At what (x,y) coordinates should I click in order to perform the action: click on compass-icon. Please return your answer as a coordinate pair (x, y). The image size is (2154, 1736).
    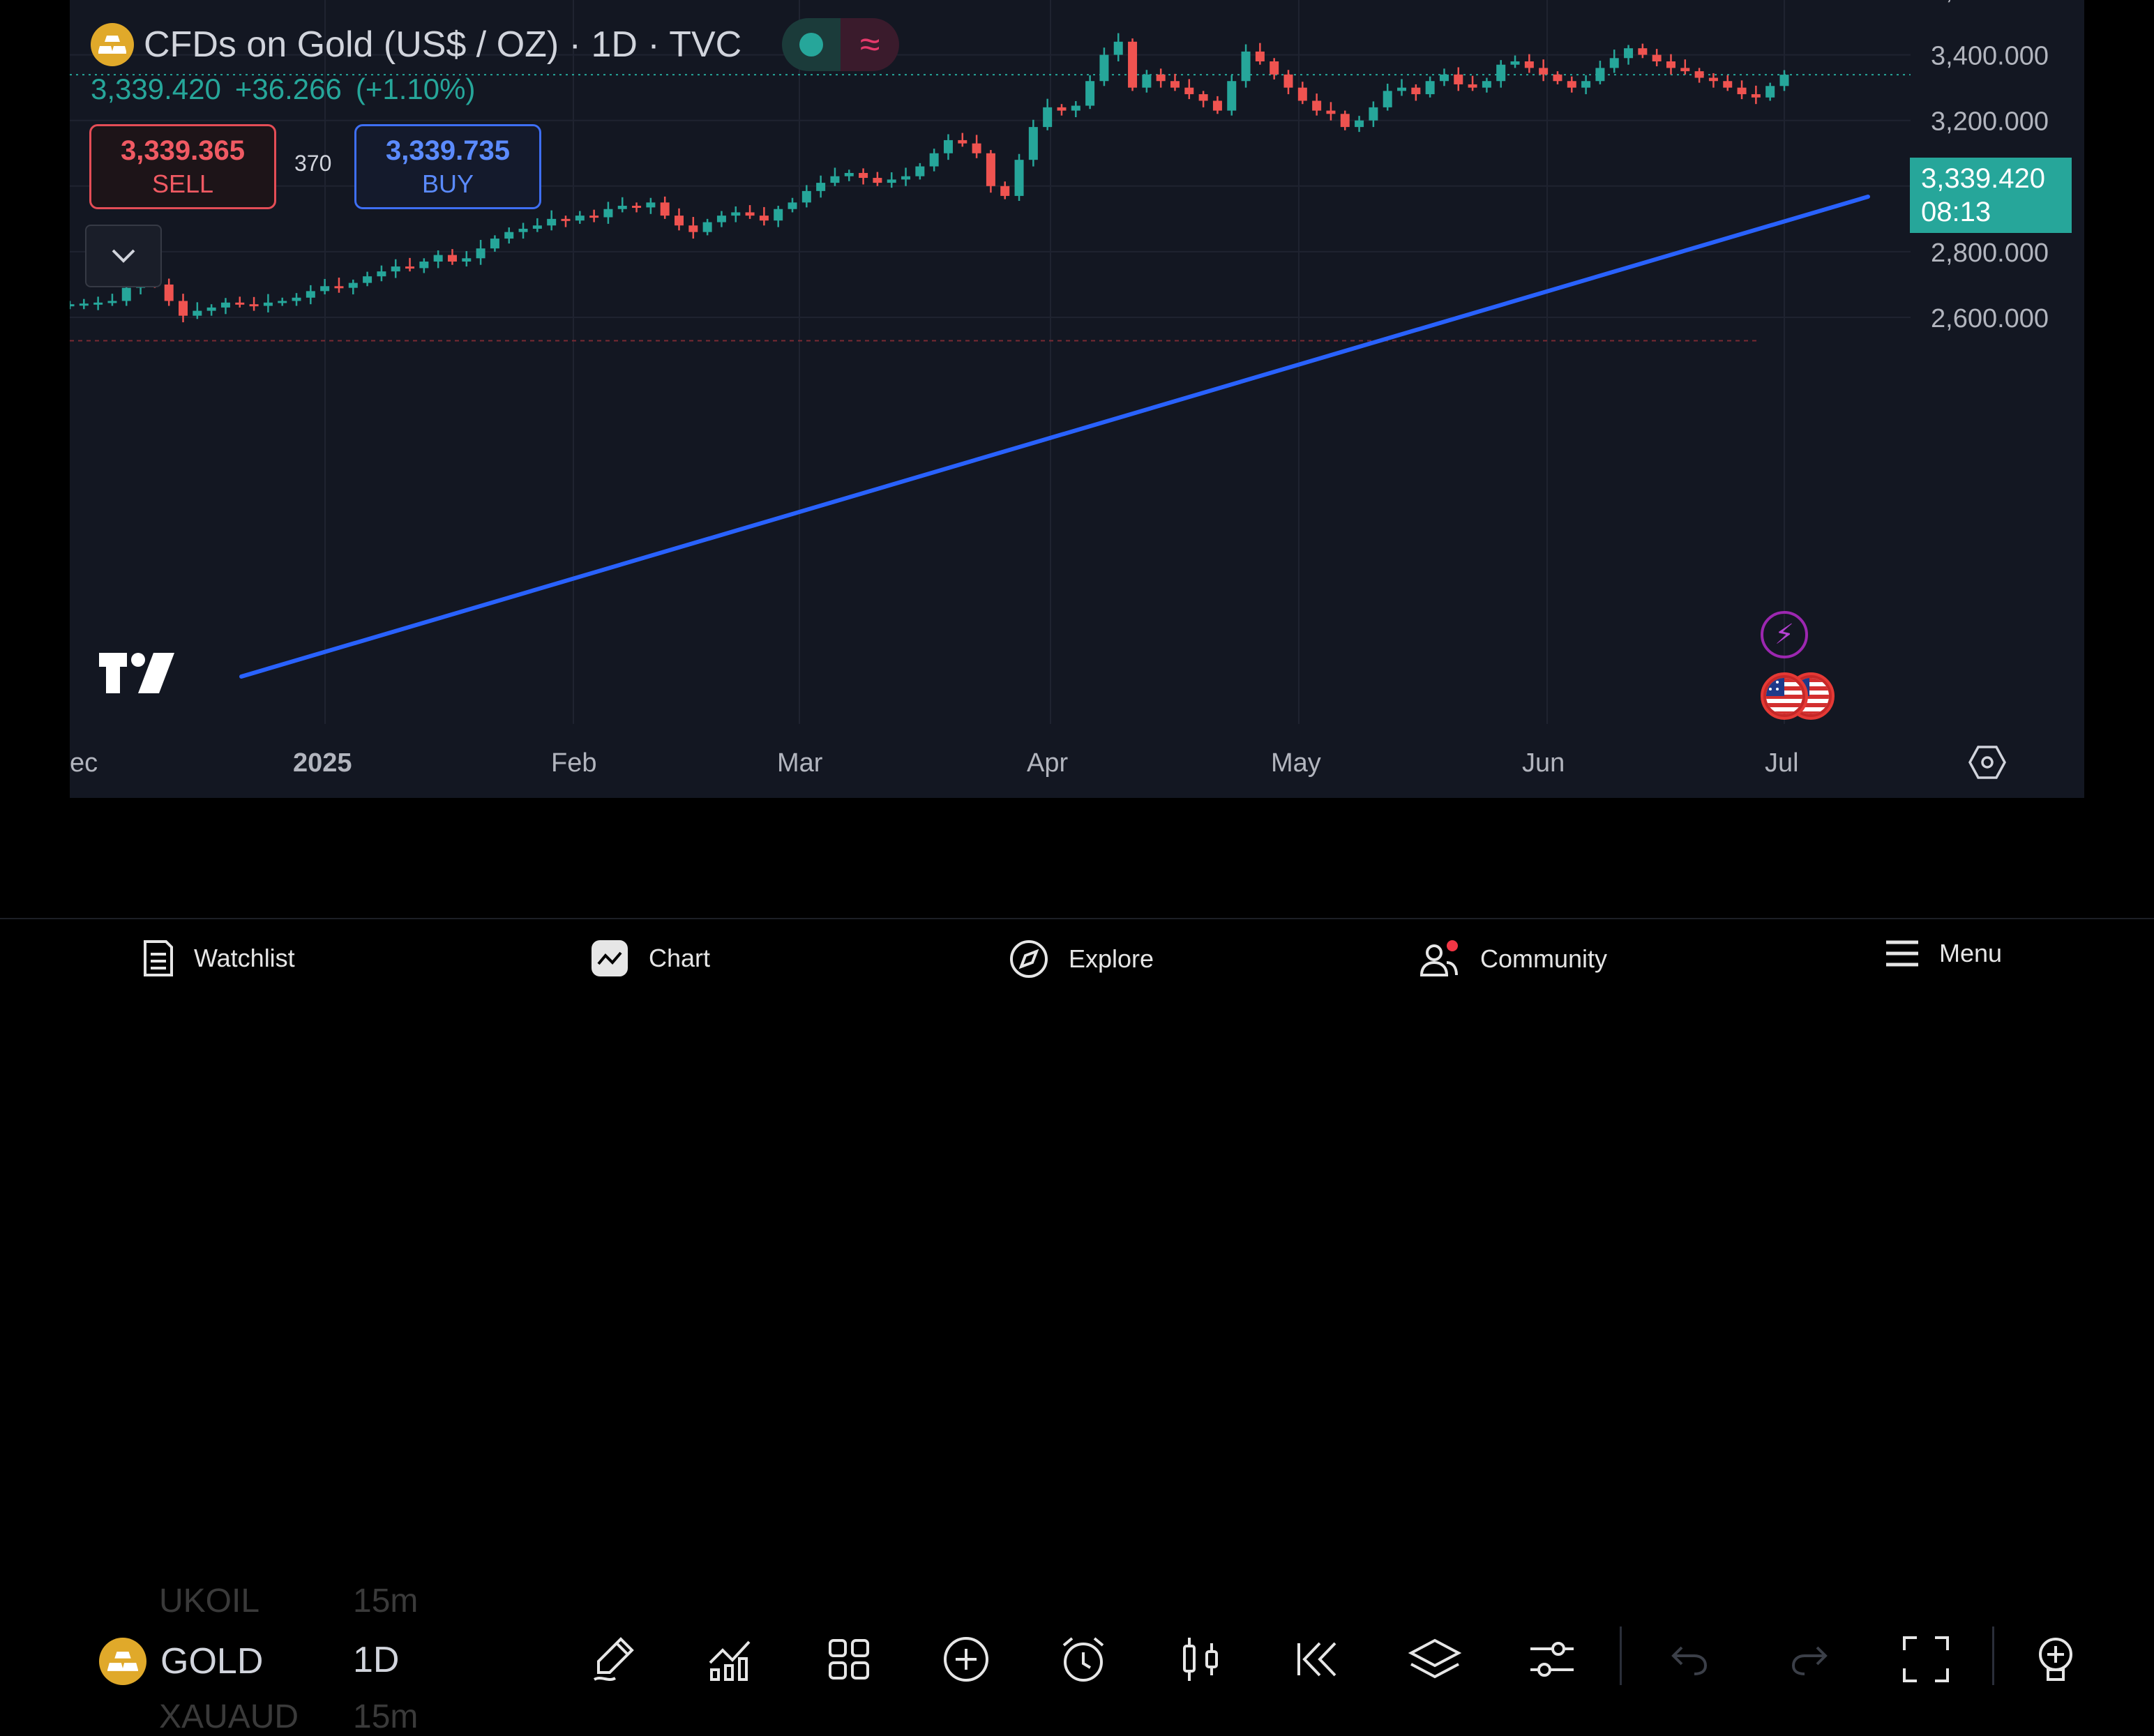
    Looking at the image, I should click on (1029, 959).